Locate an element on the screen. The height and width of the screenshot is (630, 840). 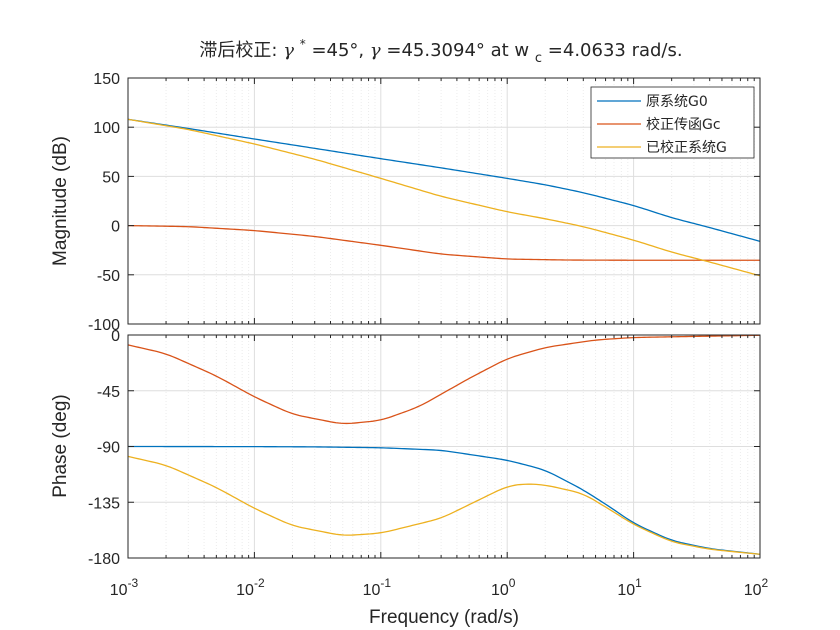
title-wc-subscript: c is located at coordinates (538, 58).